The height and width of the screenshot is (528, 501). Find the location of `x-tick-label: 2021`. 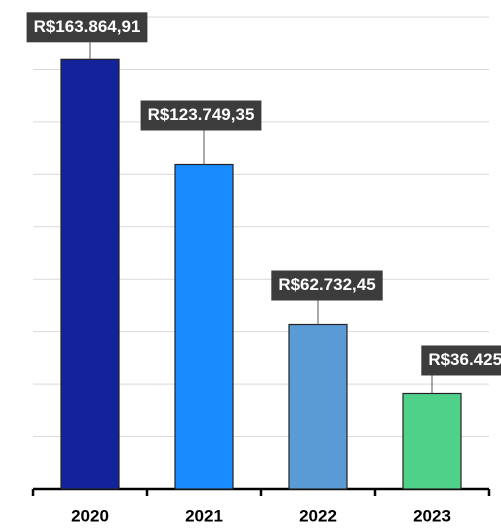

x-tick-label: 2021 is located at coordinates (204, 515).